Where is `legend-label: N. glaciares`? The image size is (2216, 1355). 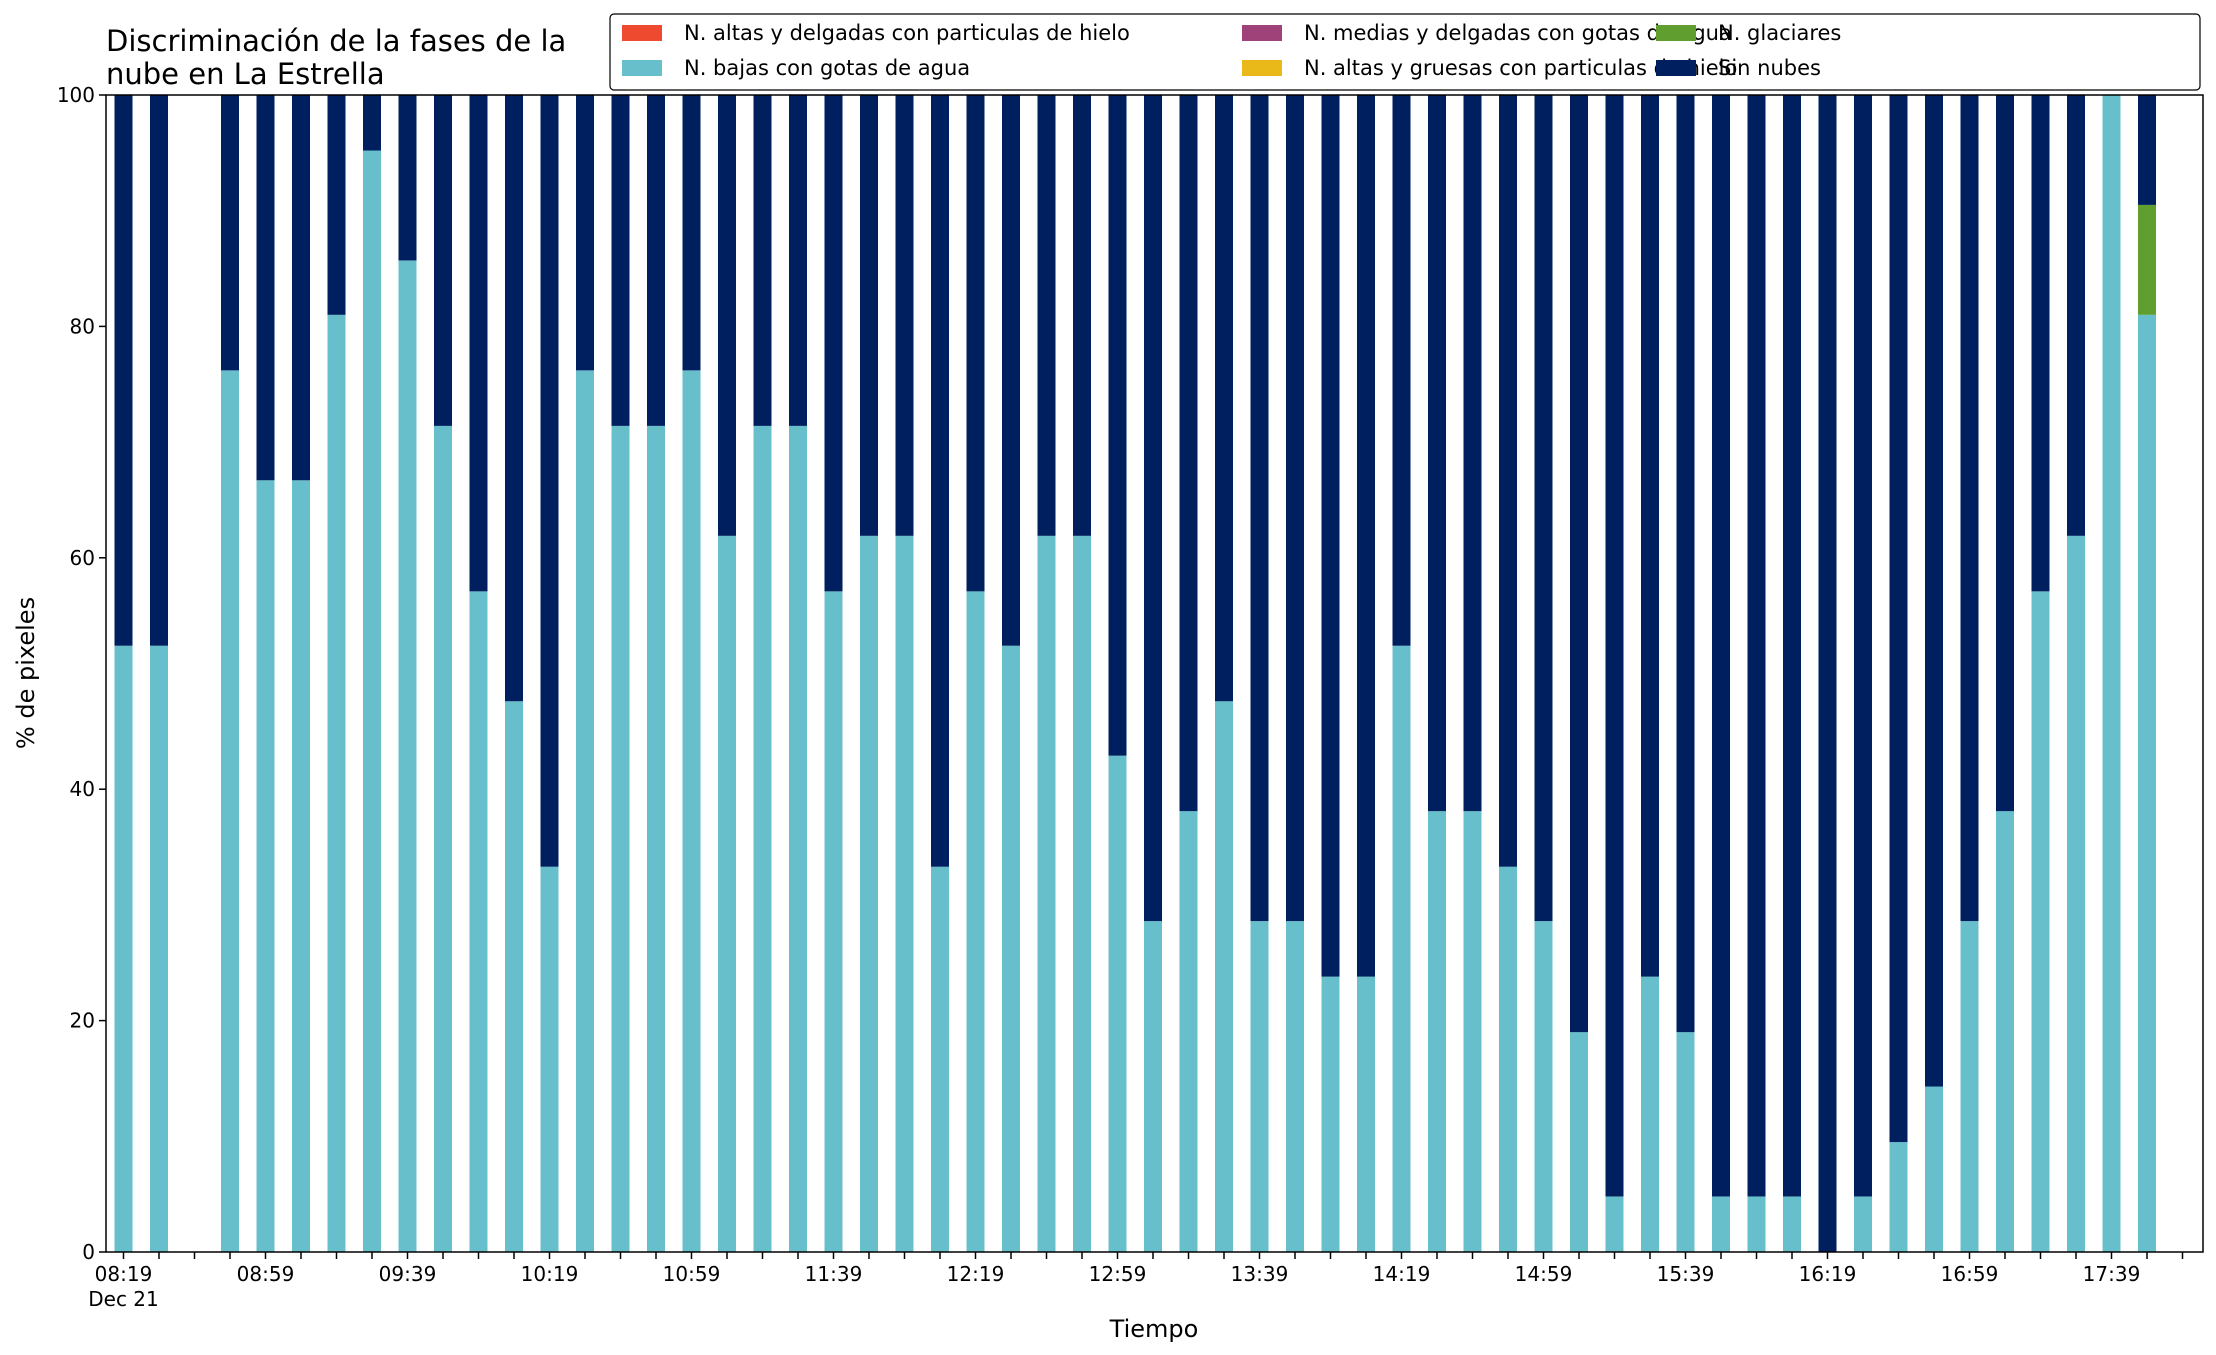
legend-label: N. glaciares is located at coordinates (1779, 33).